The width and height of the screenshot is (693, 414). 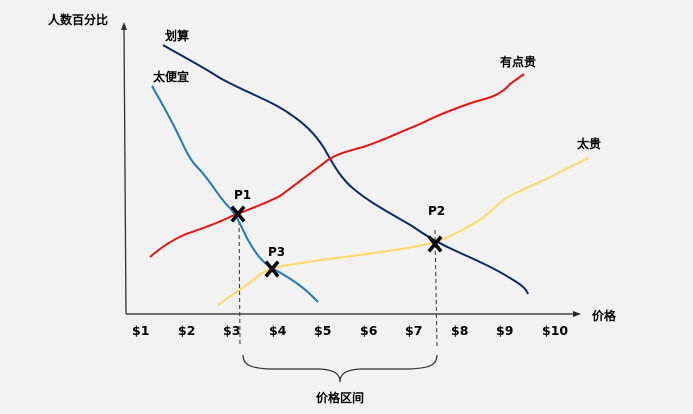 What do you see at coordinates (186, 330) in the screenshot?
I see `tick: $2` at bounding box center [186, 330].